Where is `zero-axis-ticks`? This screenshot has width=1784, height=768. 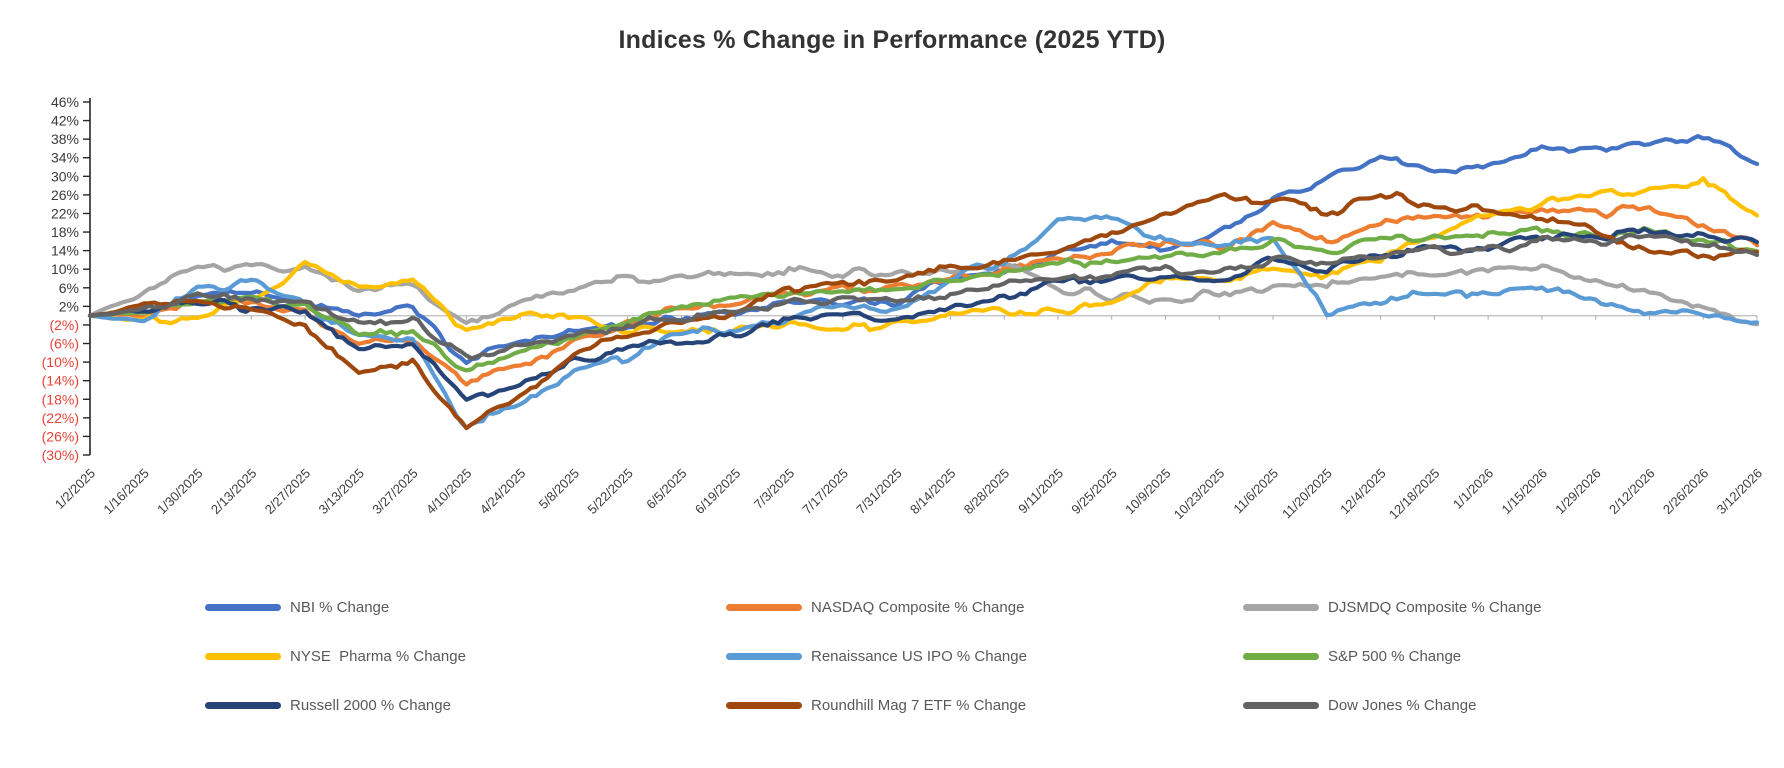 zero-axis-ticks is located at coordinates (923, 317).